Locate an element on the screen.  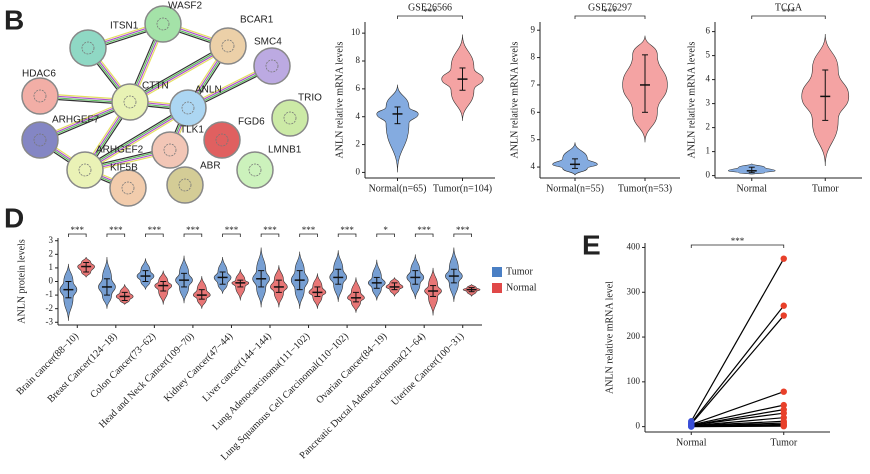
node-label: LMNB1 is located at coordinates (285, 150).